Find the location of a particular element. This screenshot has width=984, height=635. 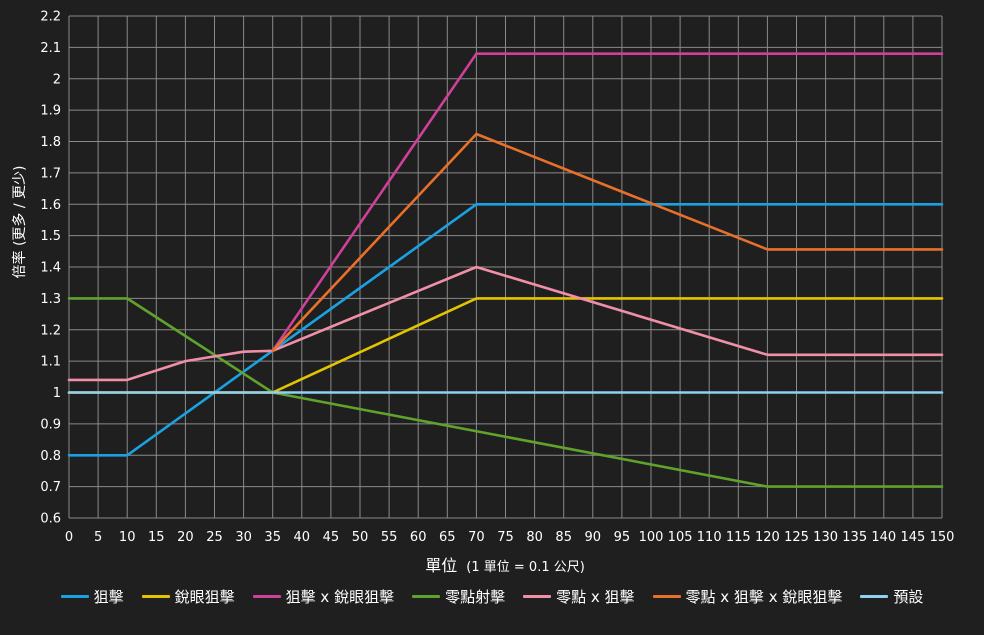

legend-item-4: 零點 x 狙擊 is located at coordinates (579, 596).